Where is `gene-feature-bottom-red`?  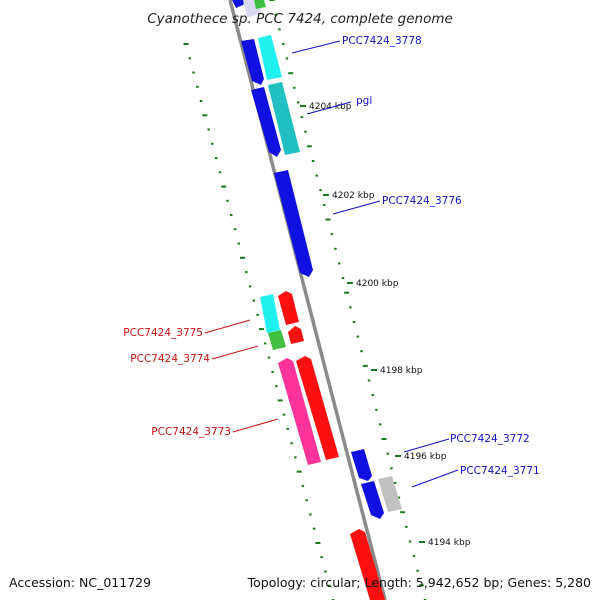
gene-feature-bottom-red is located at coordinates (367, 564).